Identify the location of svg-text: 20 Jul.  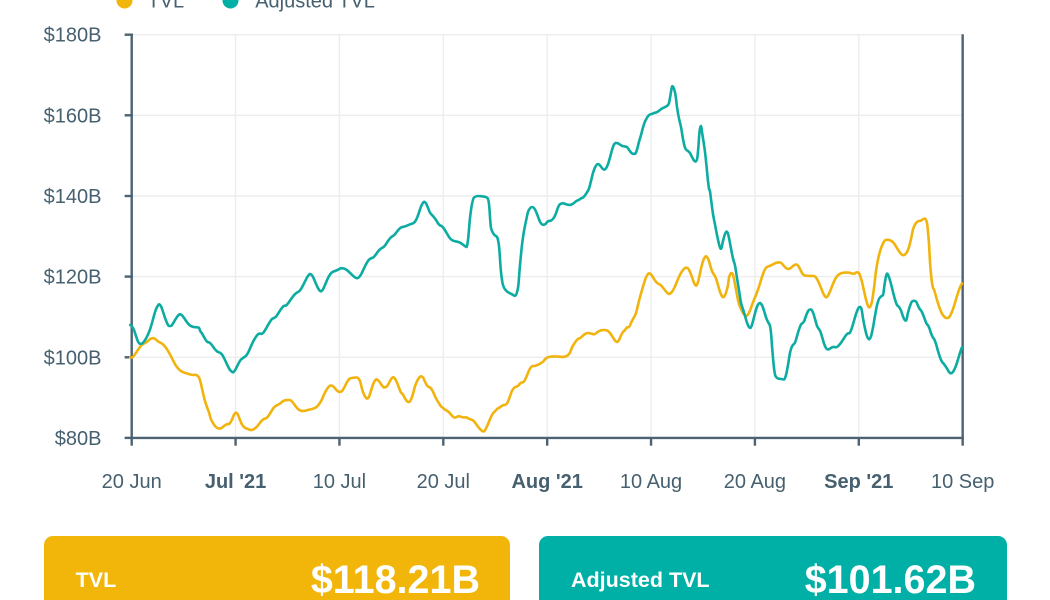
(443, 482).